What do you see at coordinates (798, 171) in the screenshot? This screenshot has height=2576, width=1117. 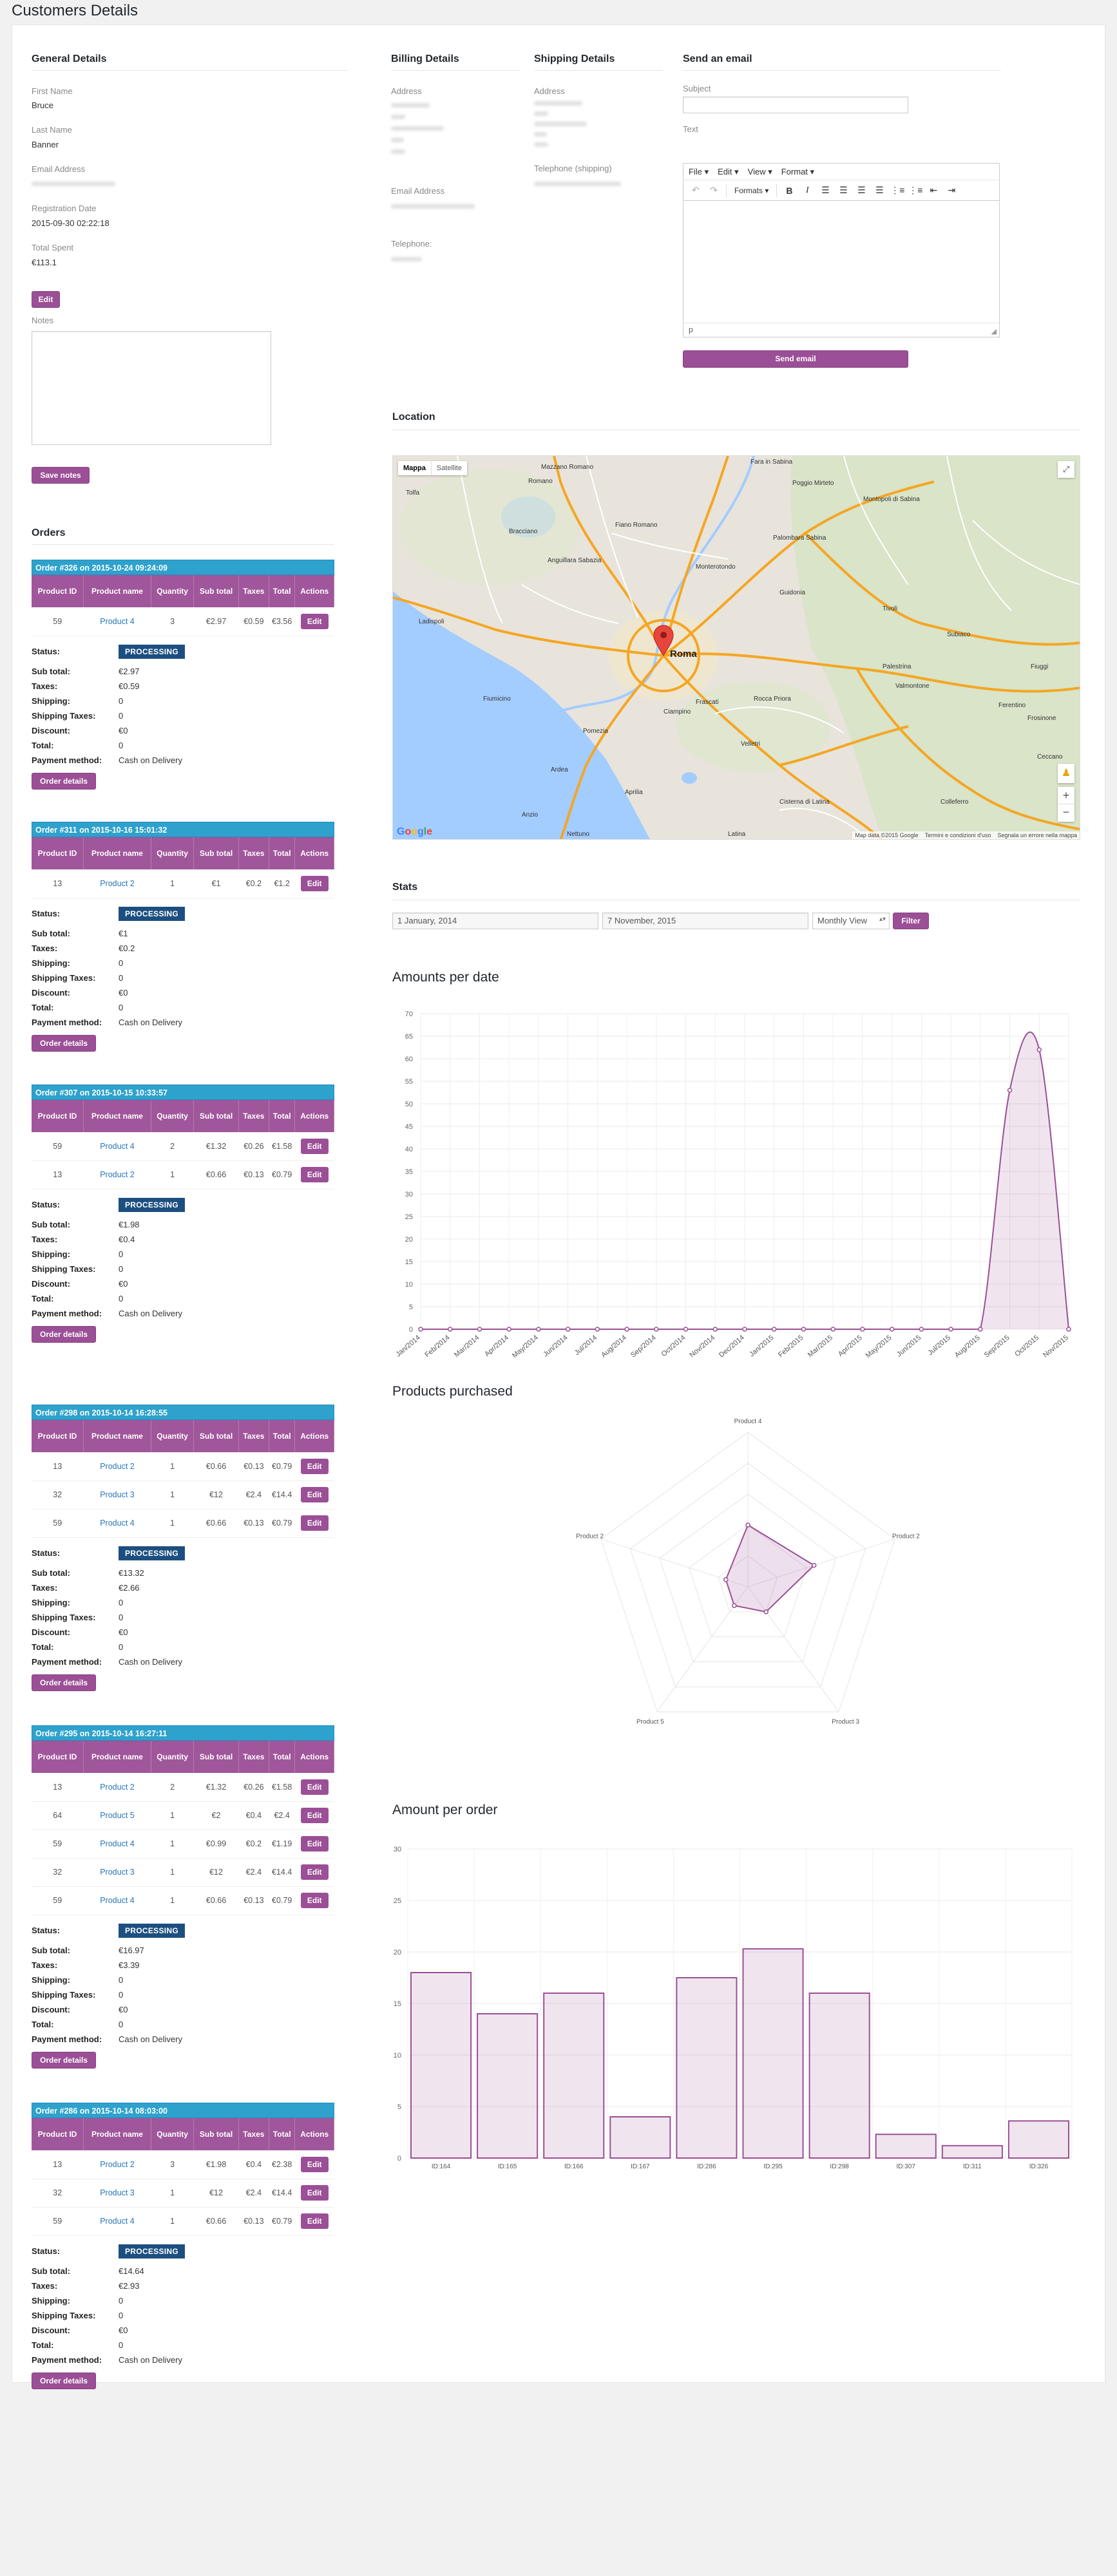 I see `menu-format: Format ▾` at bounding box center [798, 171].